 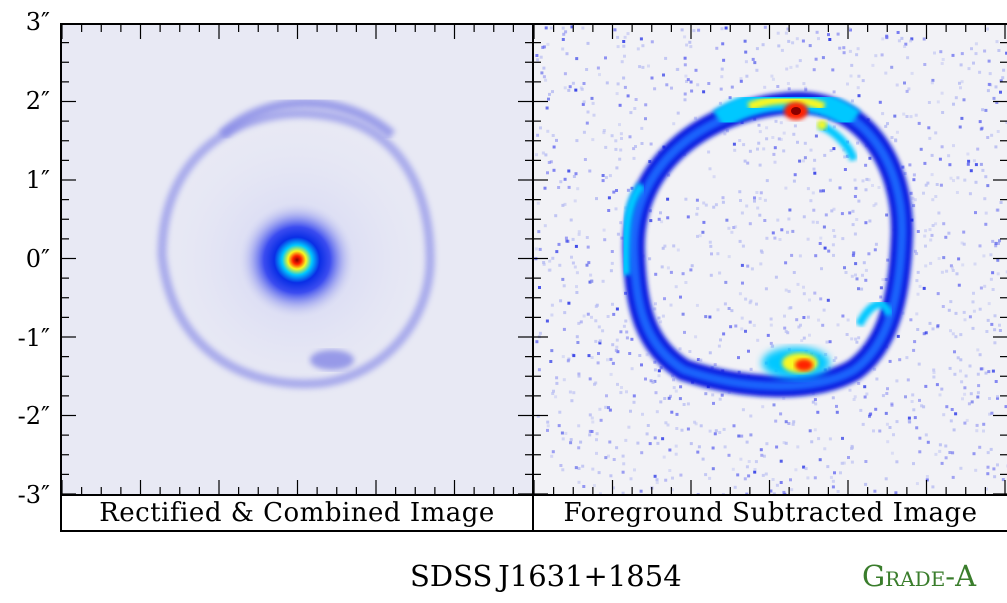 What do you see at coordinates (37, 259) in the screenshot?
I see `y-tick-label: 0″` at bounding box center [37, 259].